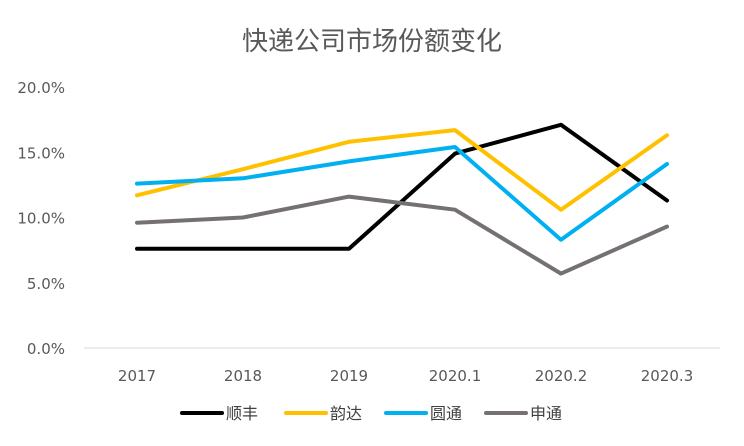 The width and height of the screenshot is (744, 446). I want to click on y-tick-label: 10.0%, so click(41, 219).